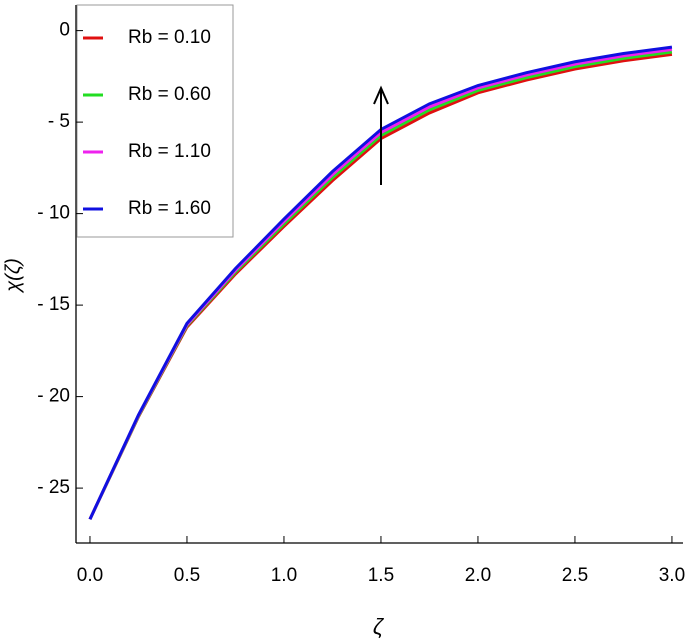 The width and height of the screenshot is (685, 643). I want to click on legend-box, so click(155, 121).